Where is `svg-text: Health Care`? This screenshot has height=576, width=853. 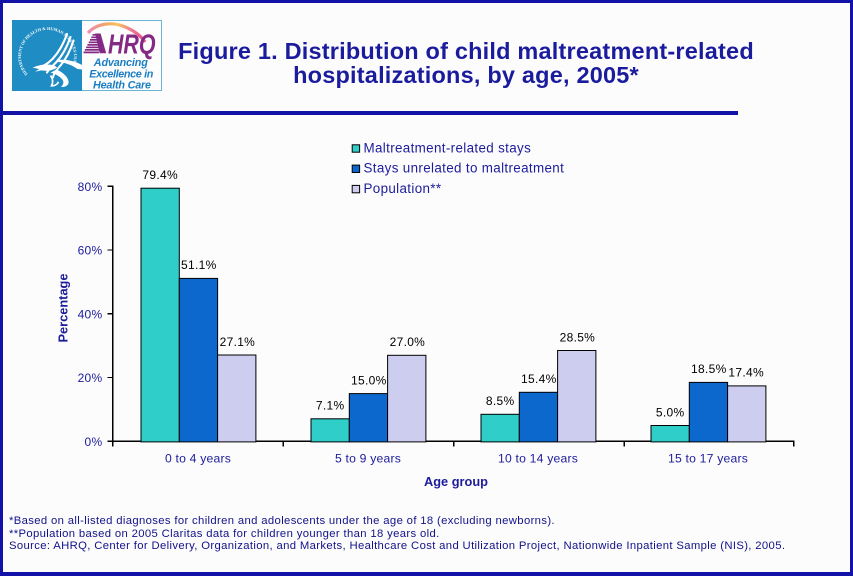
svg-text: Health Care is located at coordinates (122, 86).